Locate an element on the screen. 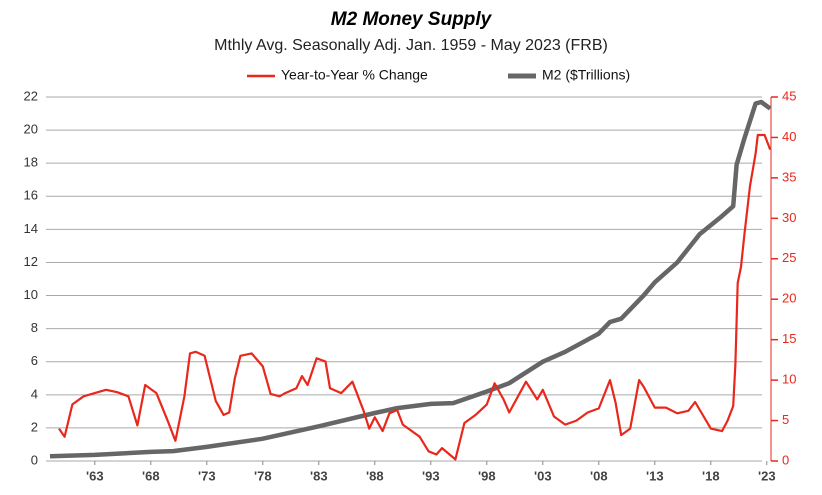 The image size is (822, 495). y-tick-label: 0 is located at coordinates (34, 459).